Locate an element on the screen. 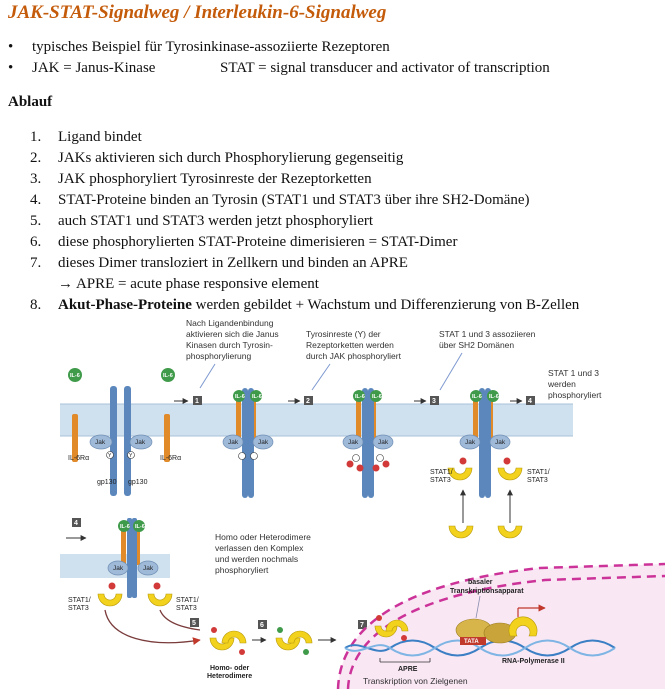 The image size is (665, 689). step-arrow-6: 6 is located at coordinates (259, 631).